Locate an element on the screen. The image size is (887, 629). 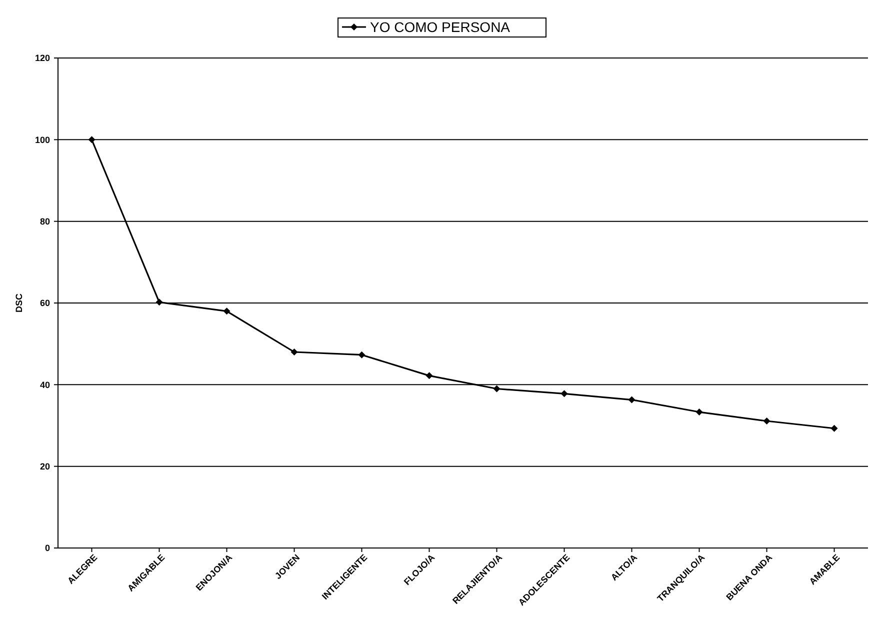
y-tick-label: 120 is located at coordinates (42, 58).